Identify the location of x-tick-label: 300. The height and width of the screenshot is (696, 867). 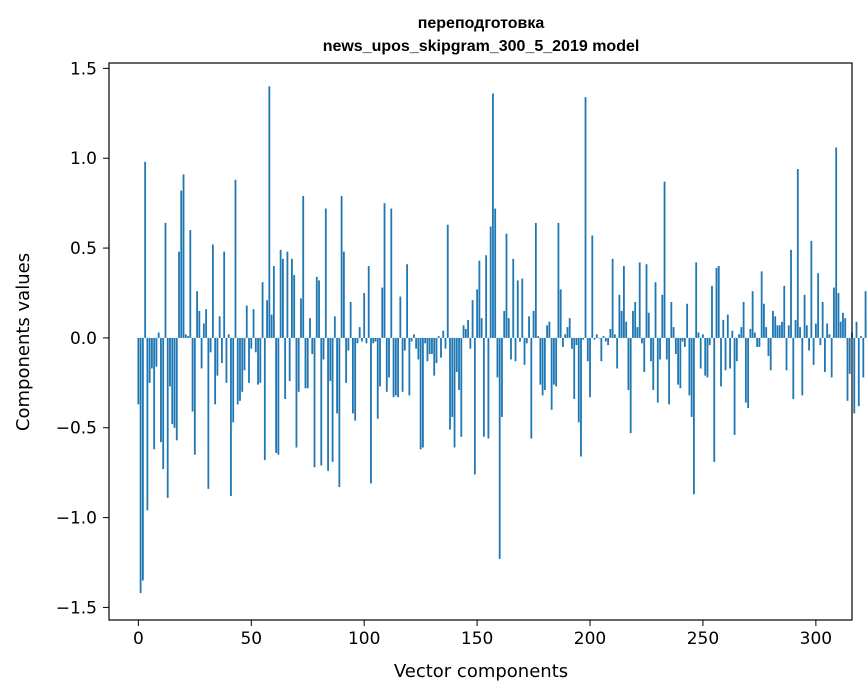
(816, 639).